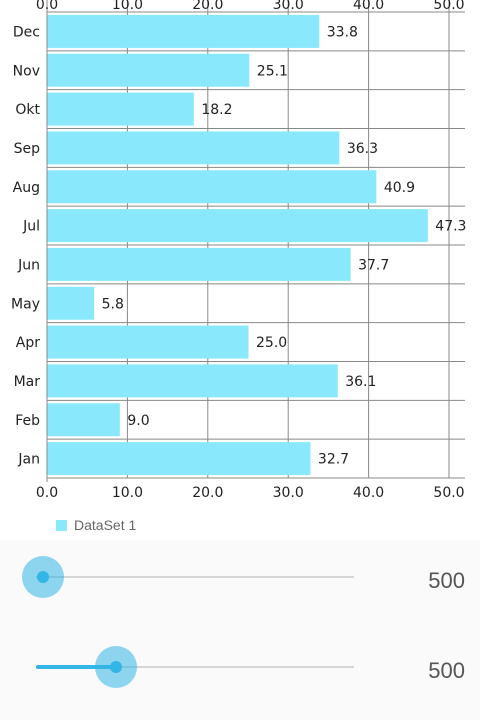 This screenshot has width=480, height=720. I want to click on category-label: Jun, so click(28, 265).